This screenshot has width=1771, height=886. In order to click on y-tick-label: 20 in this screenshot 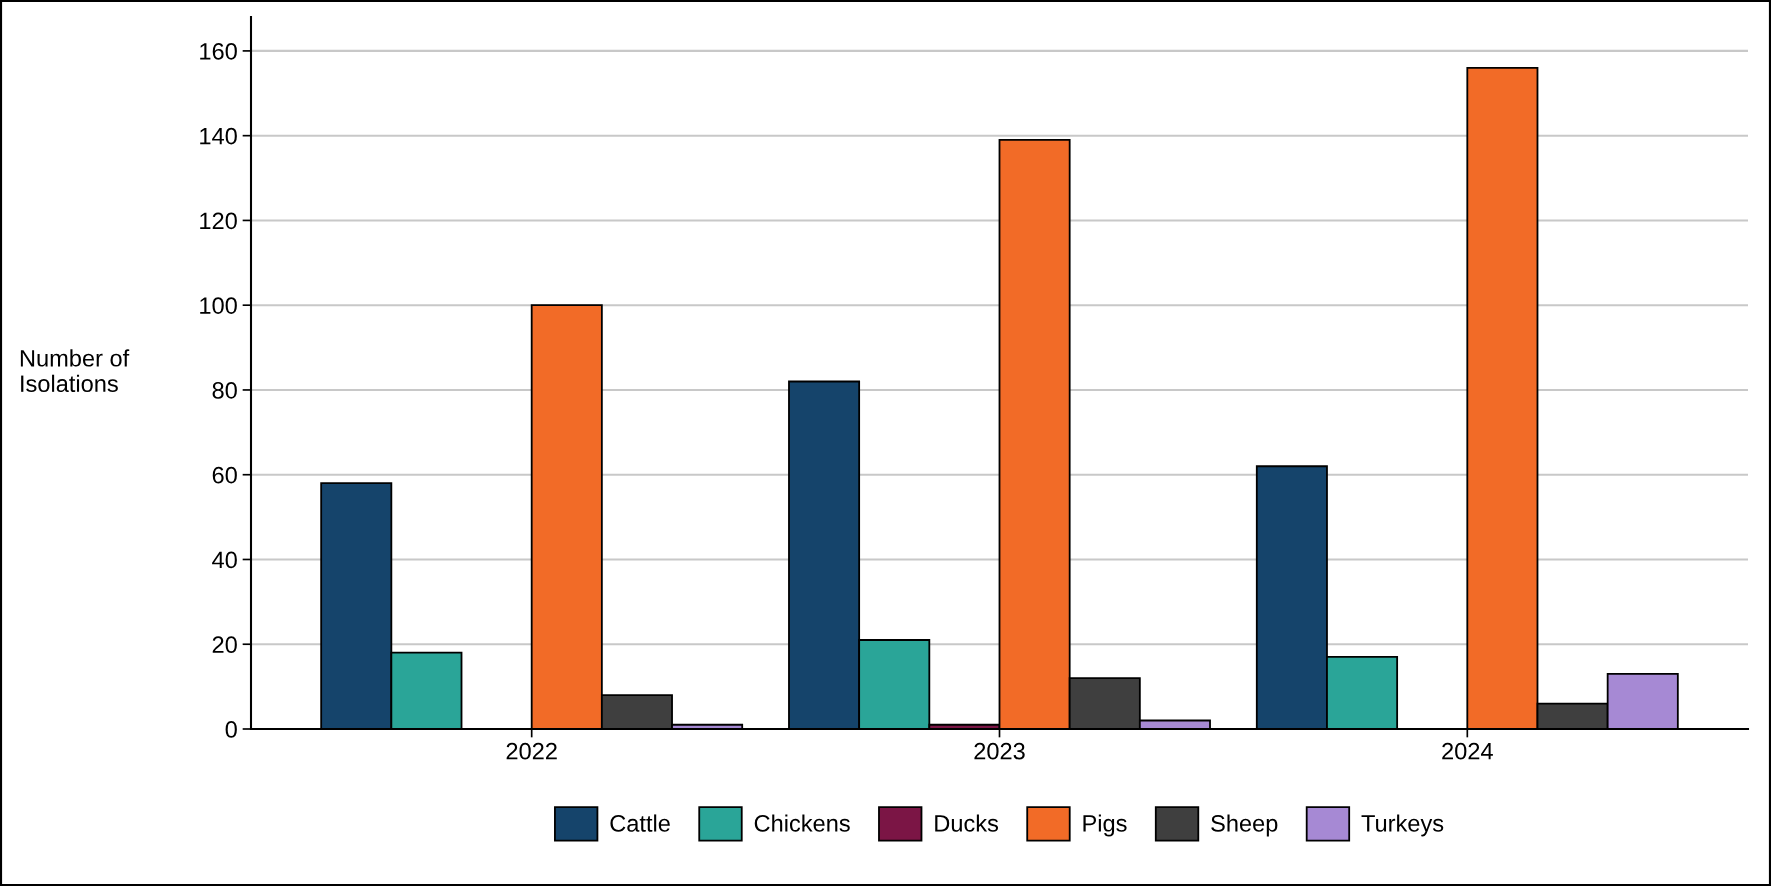, I will do `click(224, 645)`.